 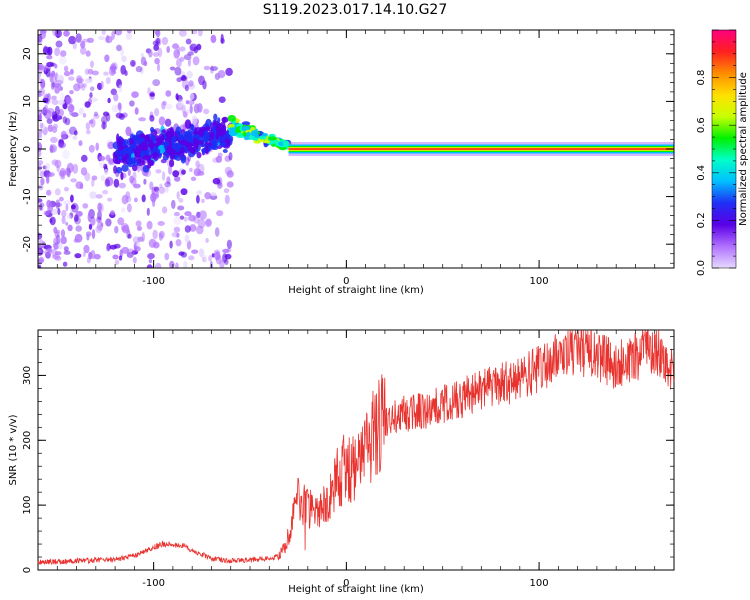 I want to click on colorbar-tick-label: 0.2, so click(x=701, y=220).